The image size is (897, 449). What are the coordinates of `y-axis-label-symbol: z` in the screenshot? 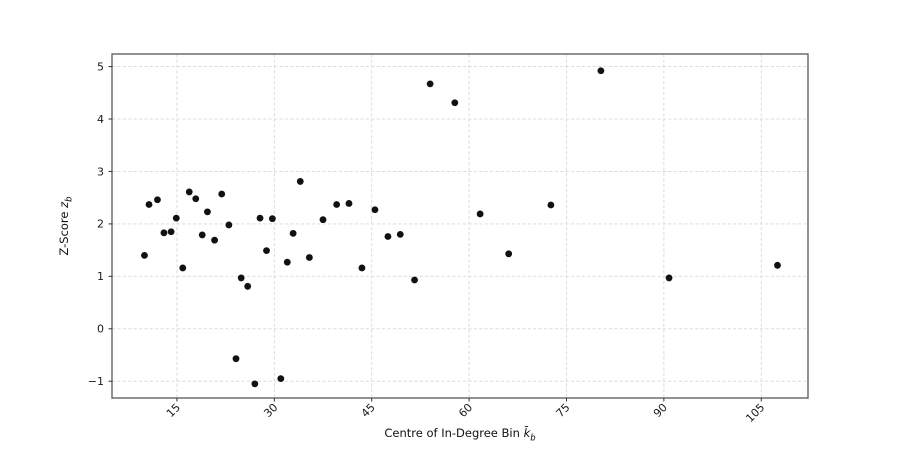 It's located at (64, 204).